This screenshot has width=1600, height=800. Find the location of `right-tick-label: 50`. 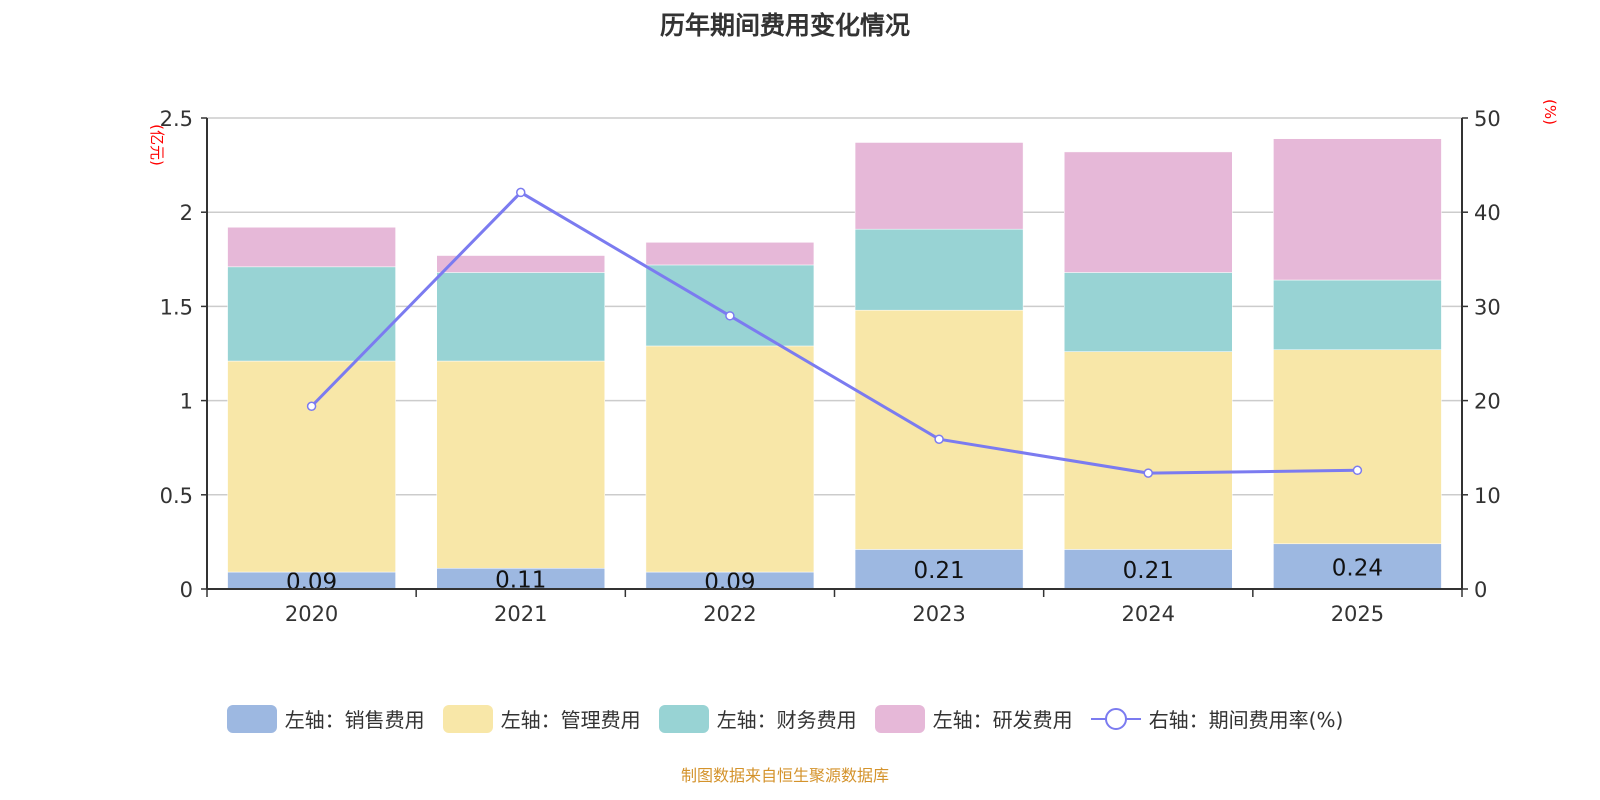

right-tick-label: 50 is located at coordinates (1487, 119).